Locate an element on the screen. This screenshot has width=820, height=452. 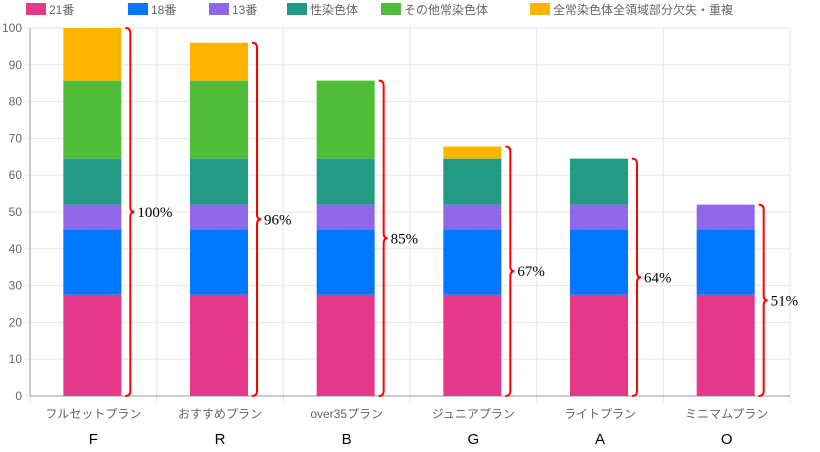
legend-item: 18番 is located at coordinates (152, 10).